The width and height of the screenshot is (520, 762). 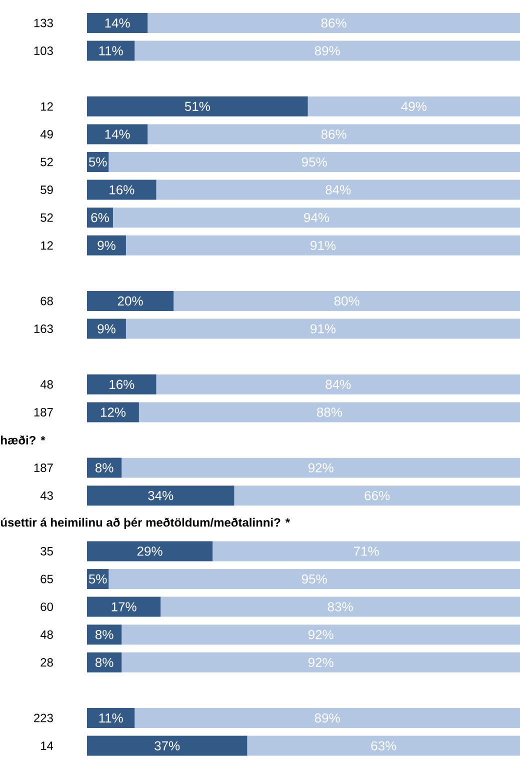 I want to click on data-label: 17%, so click(x=124, y=607).